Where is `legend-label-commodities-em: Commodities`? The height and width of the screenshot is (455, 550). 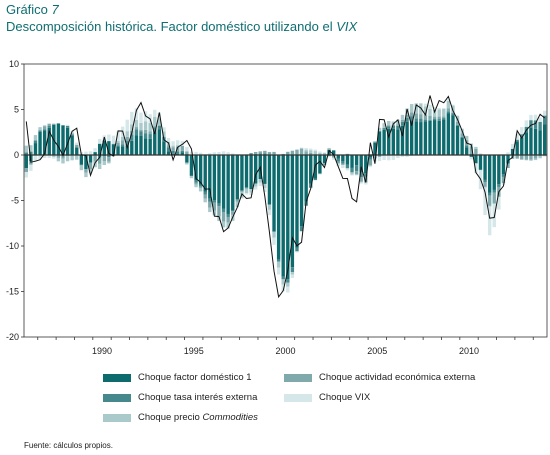 legend-label-commodities-em: Commodities is located at coordinates (230, 417).